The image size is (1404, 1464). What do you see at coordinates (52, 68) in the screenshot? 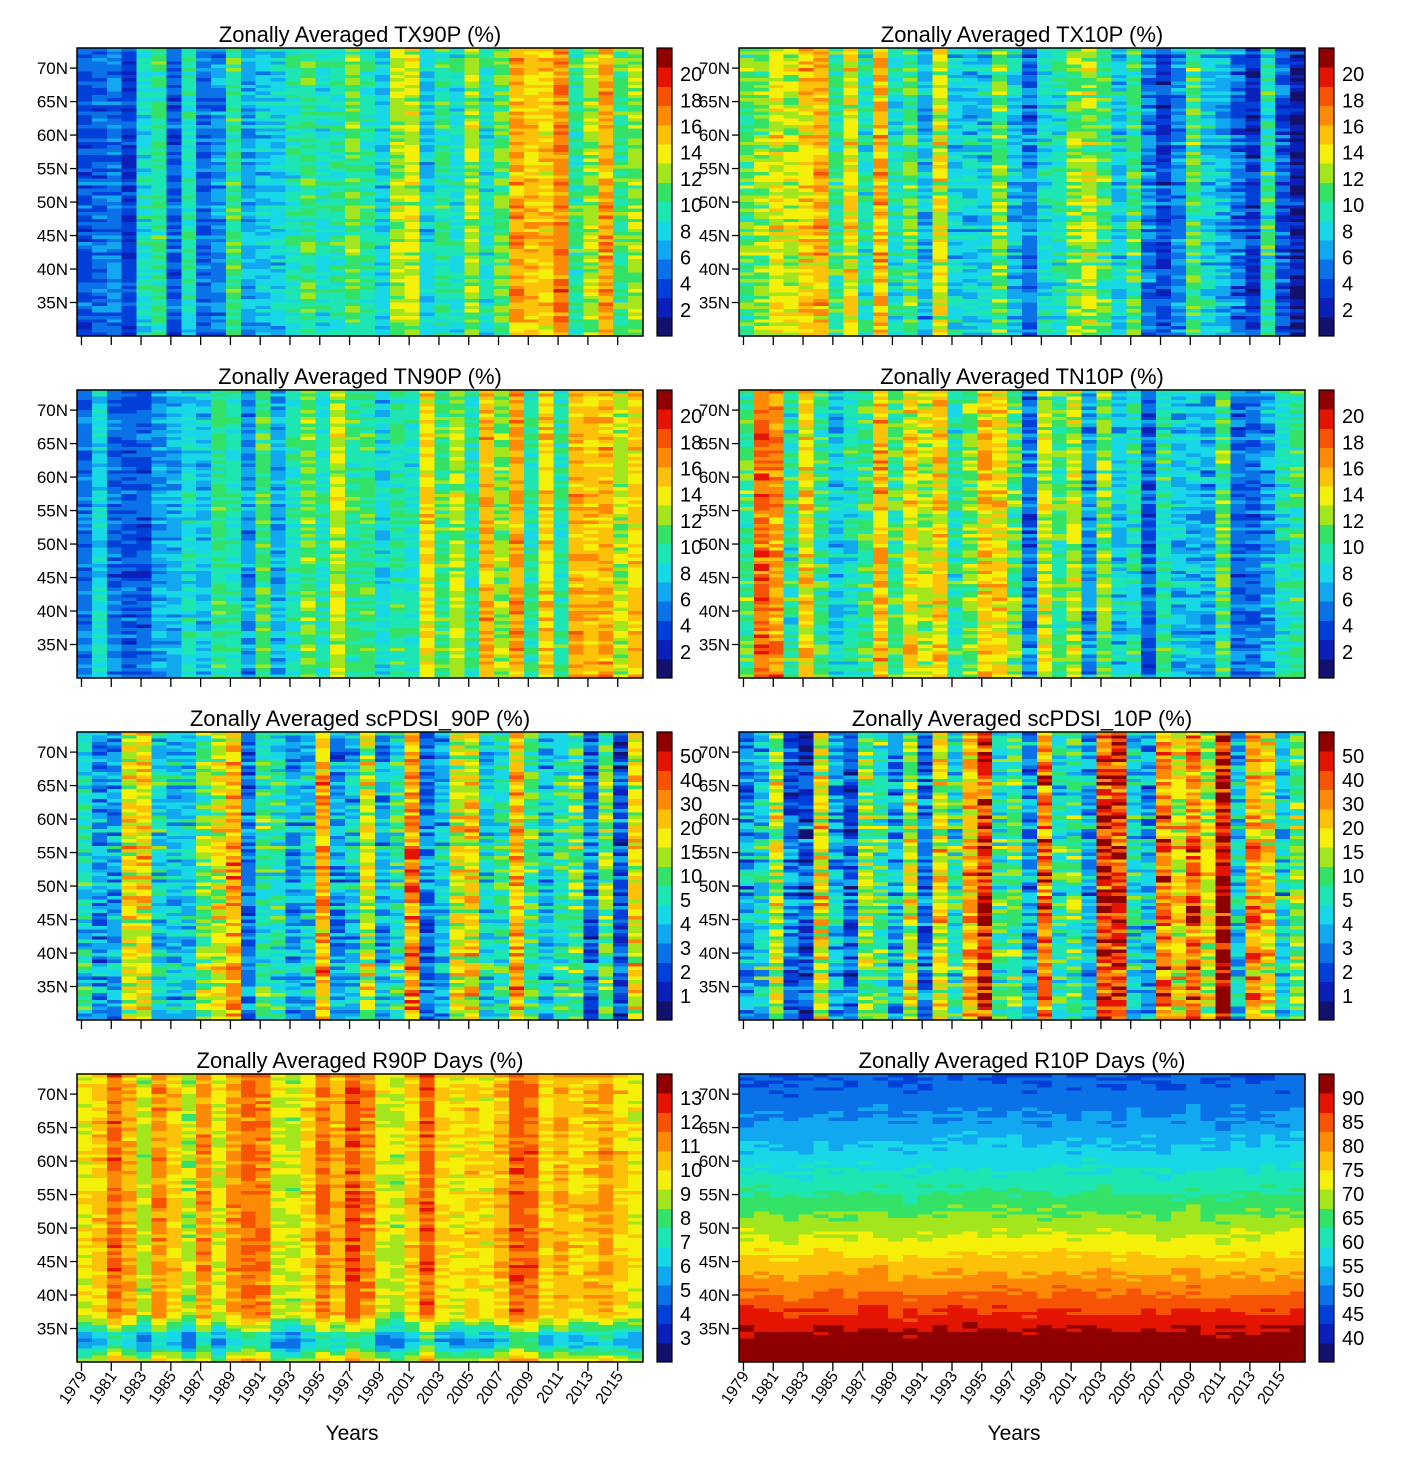
I see `y-tick-label: 70N` at bounding box center [52, 68].